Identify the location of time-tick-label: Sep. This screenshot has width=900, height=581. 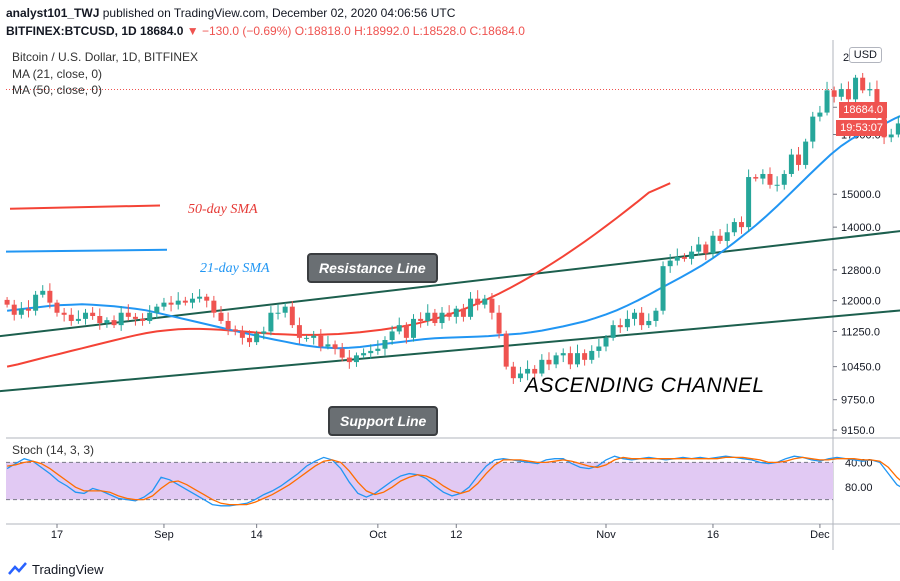
(164, 535).